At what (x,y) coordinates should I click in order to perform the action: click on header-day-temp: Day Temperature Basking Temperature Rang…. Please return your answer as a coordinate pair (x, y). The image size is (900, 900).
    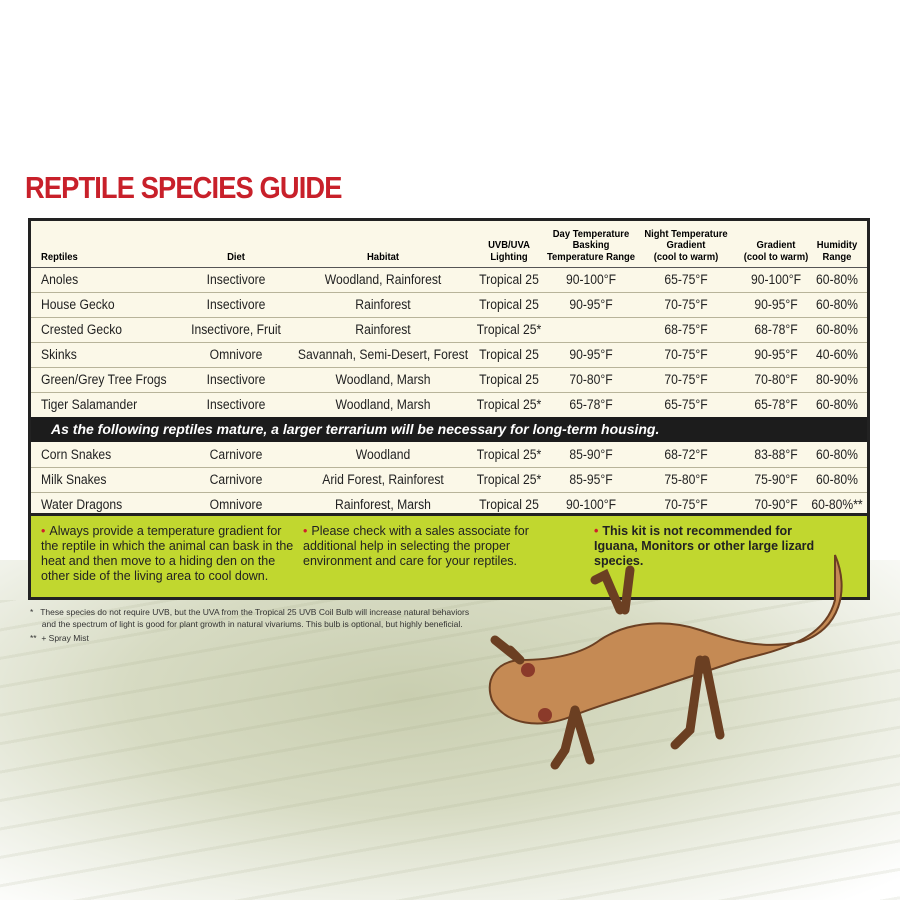
    Looking at the image, I should click on (591, 245).